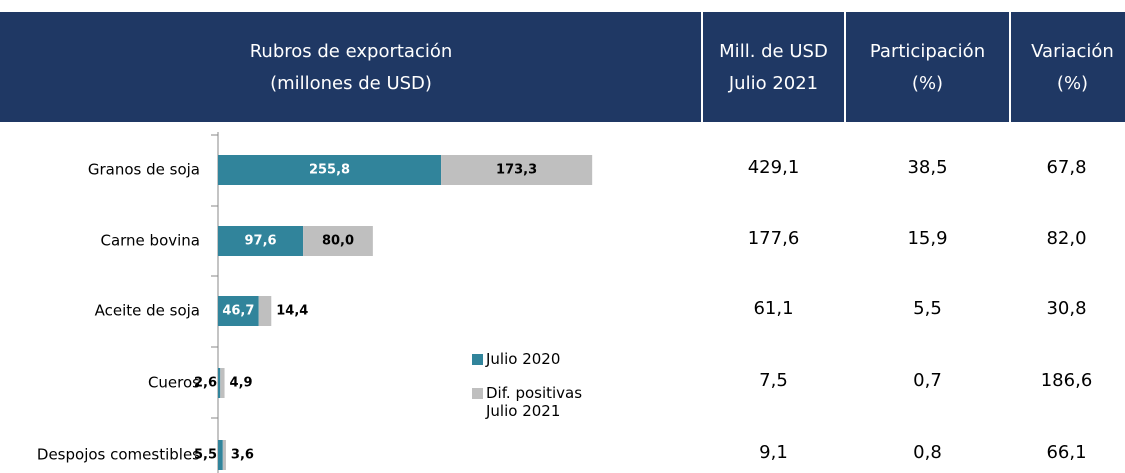 The image size is (1125, 473). What do you see at coordinates (773, 452) in the screenshot?
I see `table-cell: 9,1` at bounding box center [773, 452].